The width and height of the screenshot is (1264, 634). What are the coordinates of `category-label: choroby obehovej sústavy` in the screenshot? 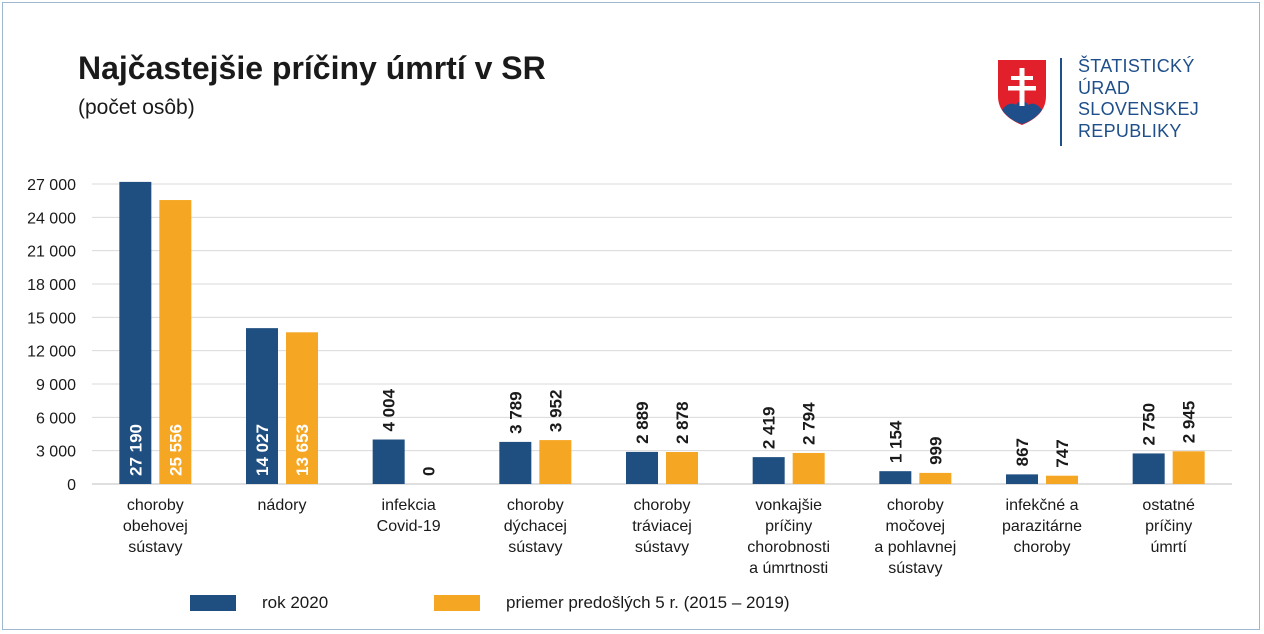 It's located at (155, 526).